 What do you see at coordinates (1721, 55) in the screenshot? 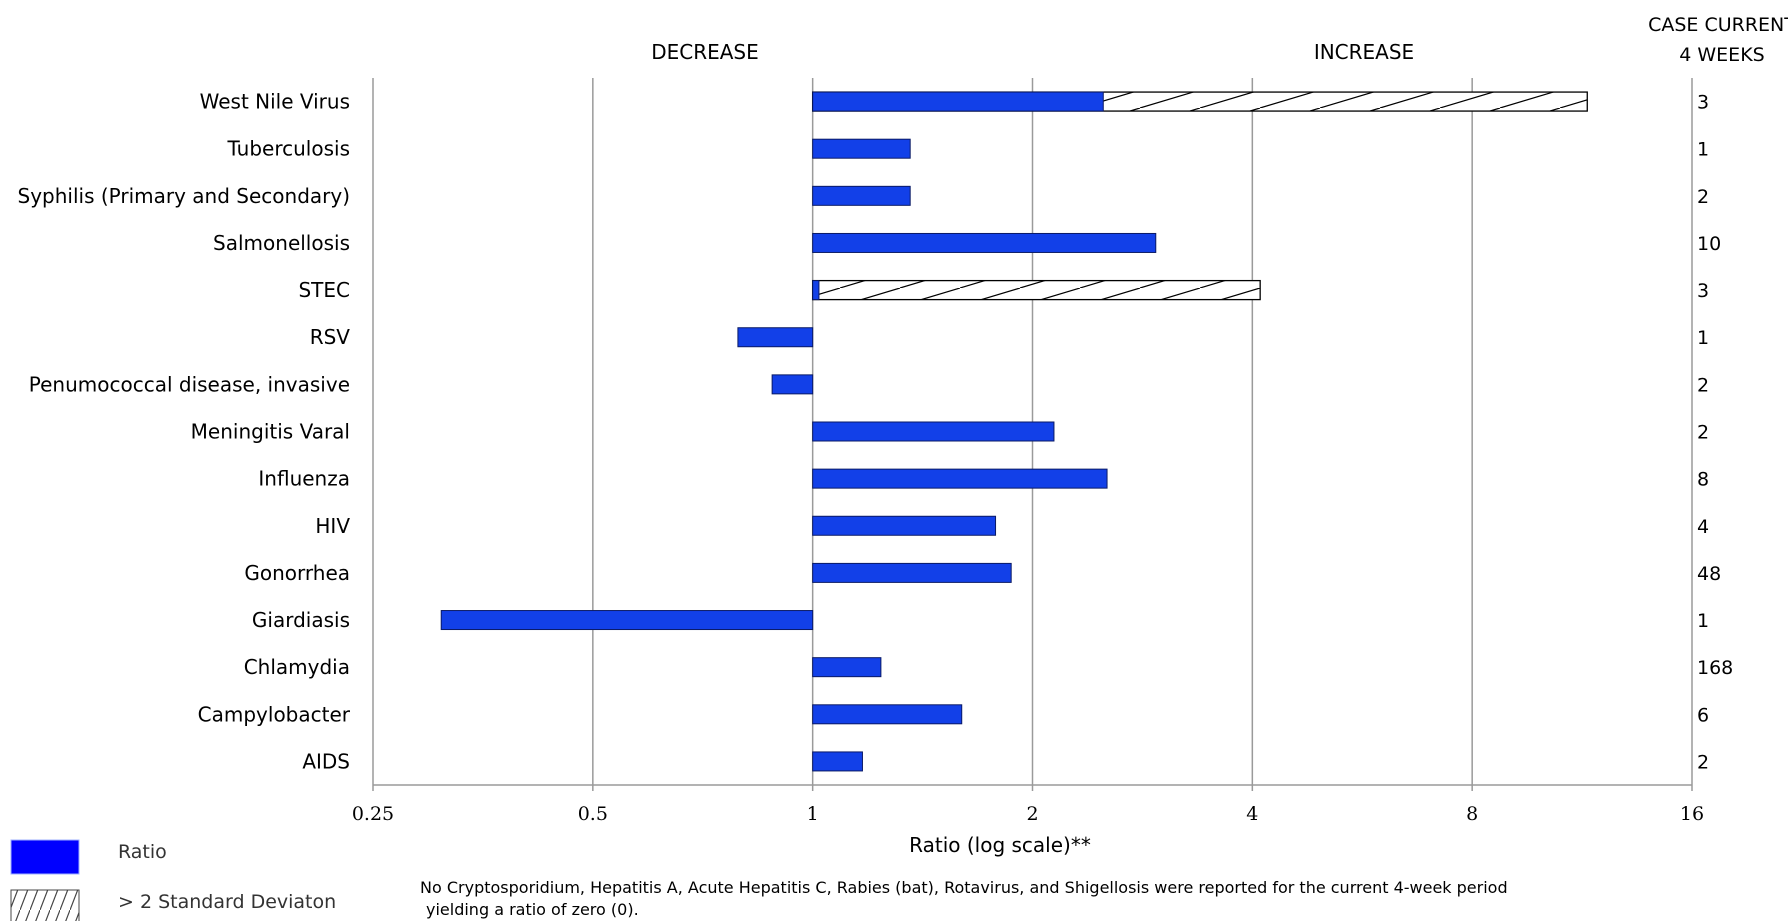
I see `cases-header-line2: 4 WEEKS` at bounding box center [1721, 55].